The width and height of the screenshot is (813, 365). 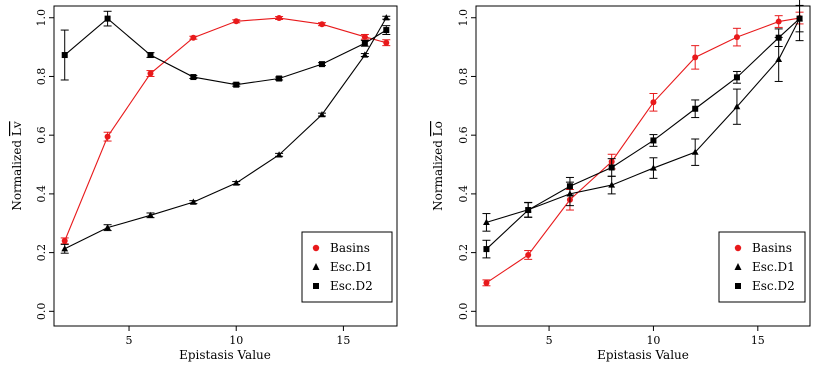 What do you see at coordinates (17, 128) in the screenshot?
I see `y-axis-label-overlined: Lv` at bounding box center [17, 128].